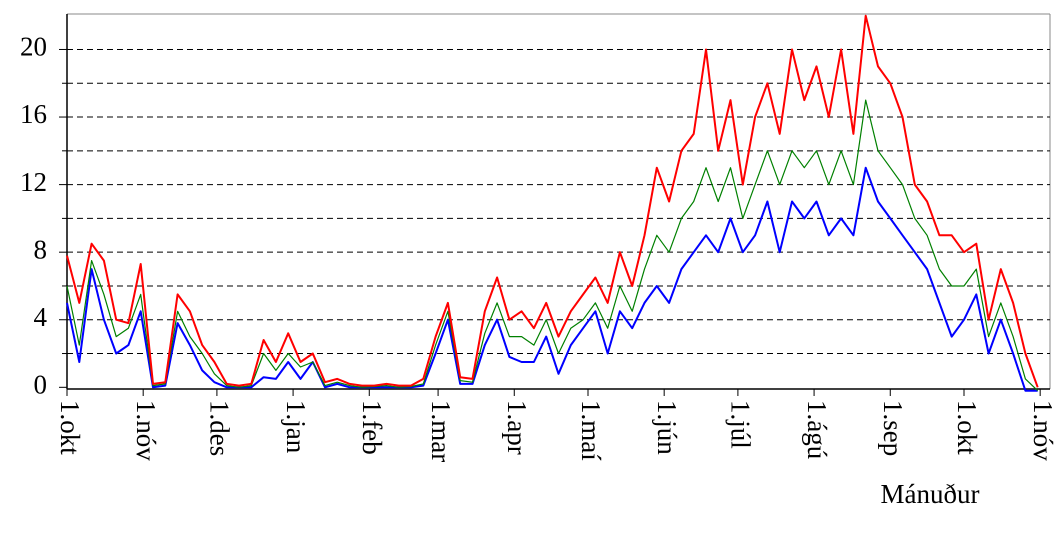 The height and width of the screenshot is (538, 1064). I want to click on y-tick-label: 0, so click(41, 385).